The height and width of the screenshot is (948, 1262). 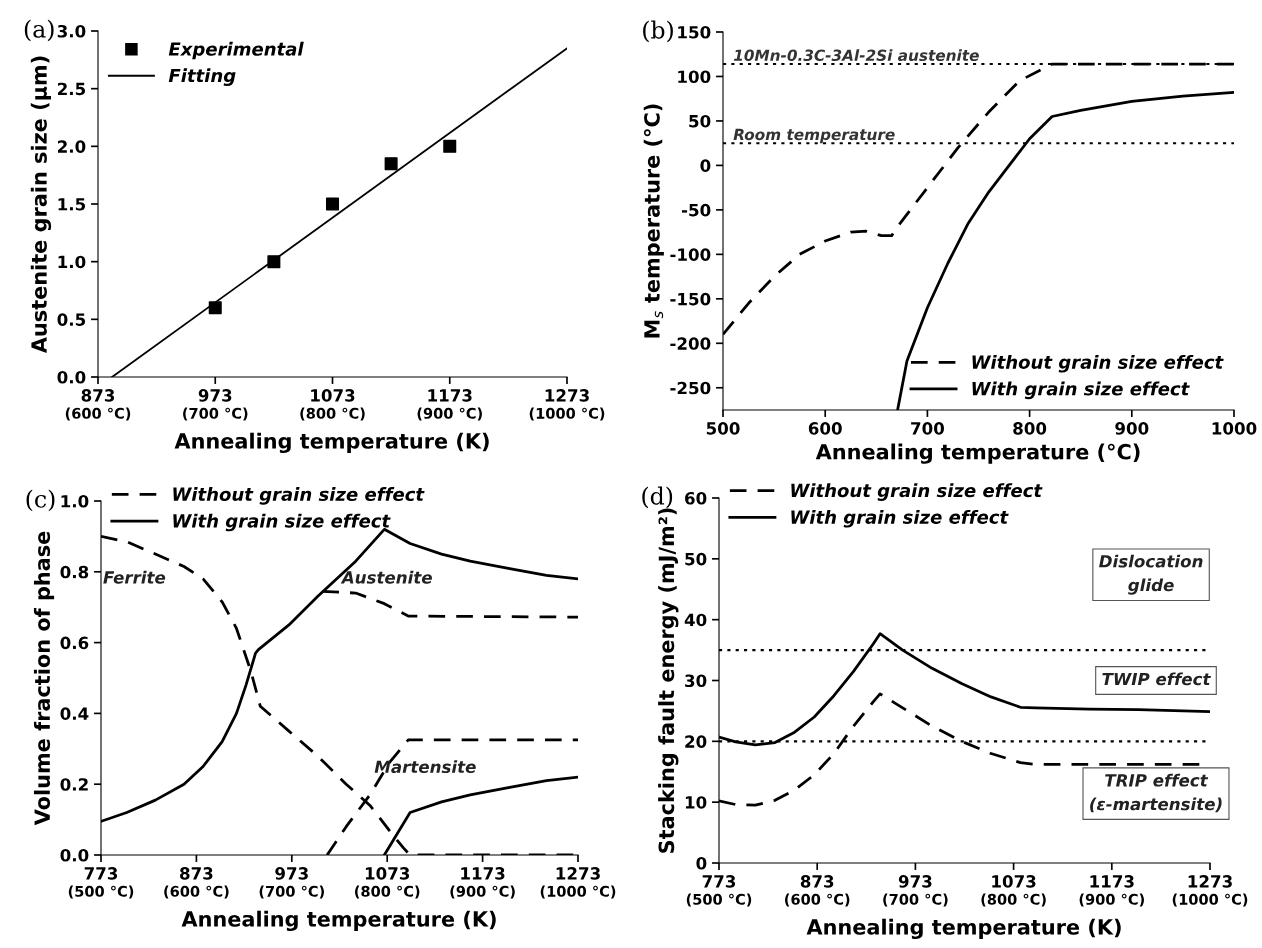 I want to click on ref-line-label: 10Mn-0.3C-3Al-2Si austenite, so click(x=856, y=55).